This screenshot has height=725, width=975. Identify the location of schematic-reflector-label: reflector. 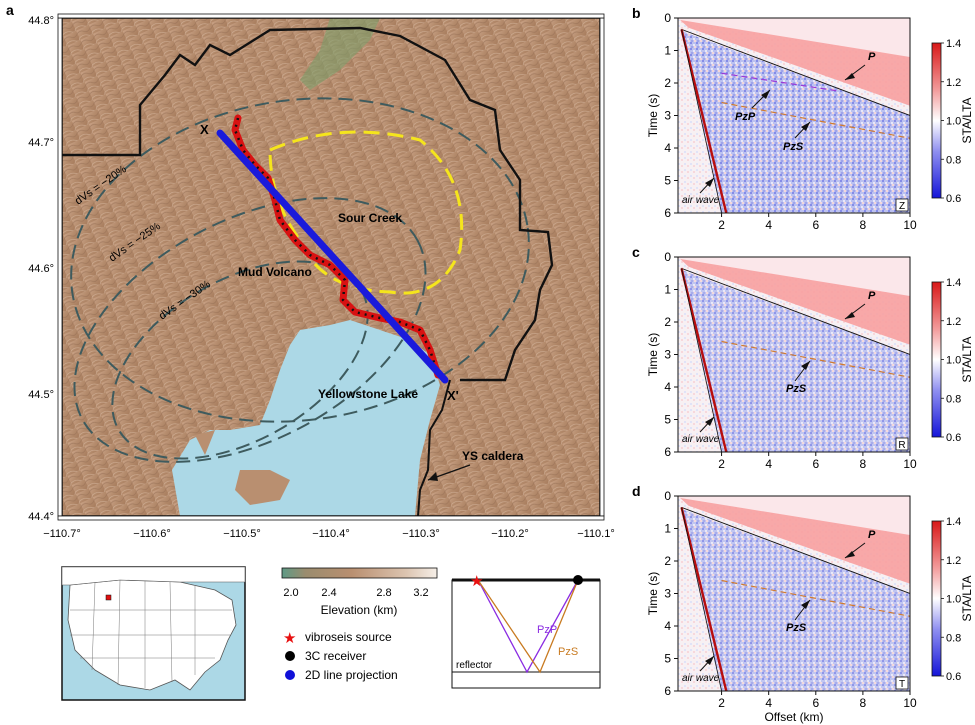
(474, 665).